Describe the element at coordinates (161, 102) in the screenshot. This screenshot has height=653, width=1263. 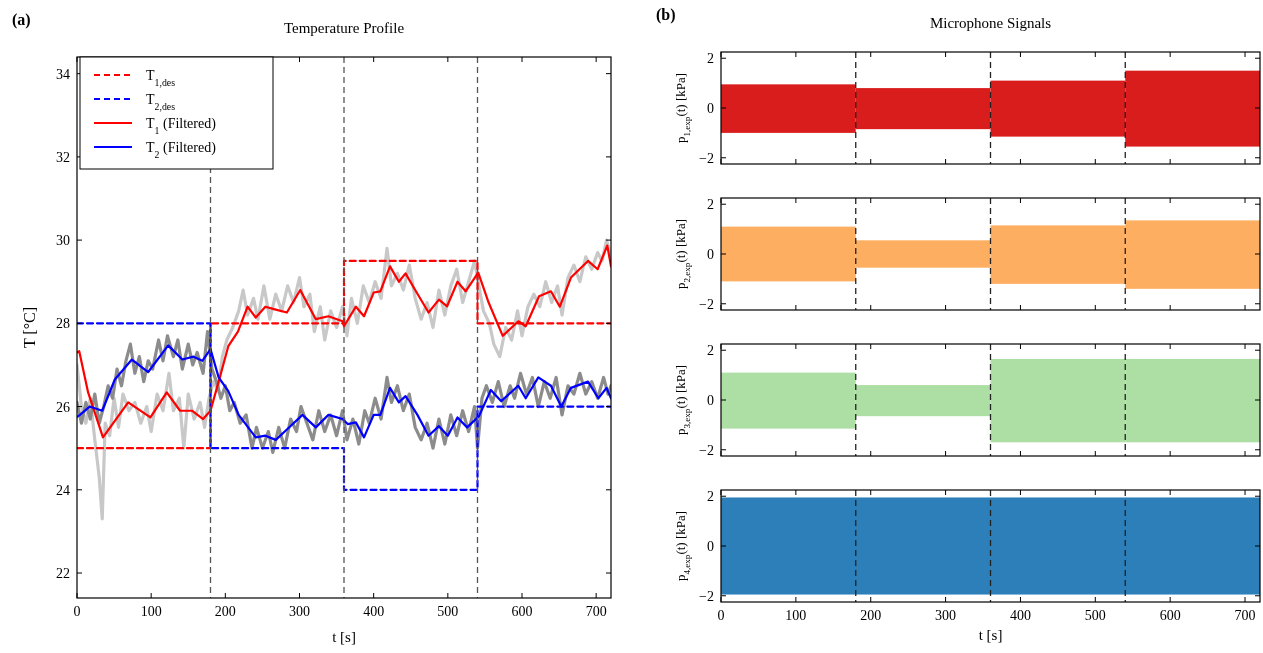
I see `legend-label: T$_{2,des}$` at that location.